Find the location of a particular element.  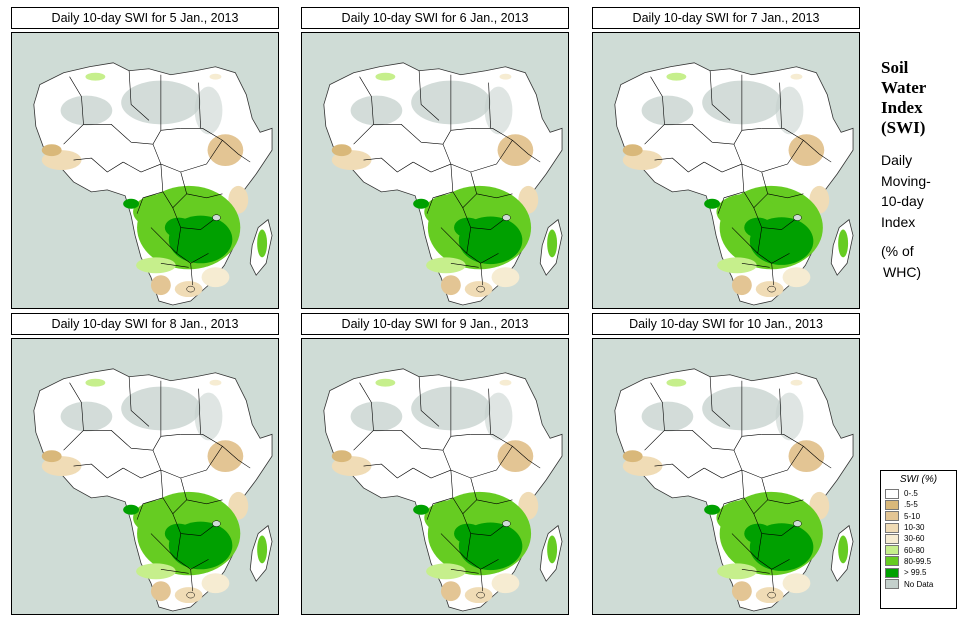

side-sub-line: Daily is located at coordinates (897, 160).